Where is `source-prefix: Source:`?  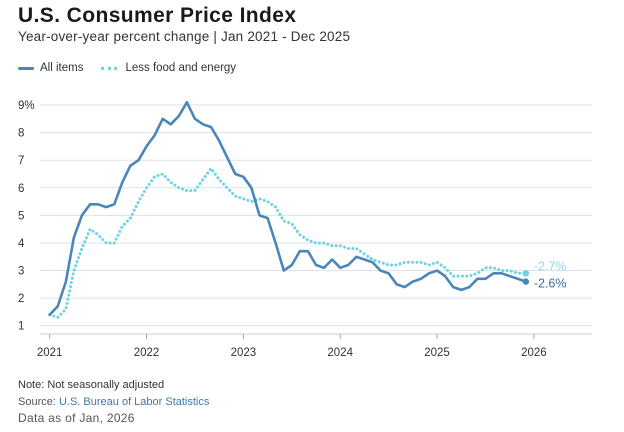 source-prefix: Source: is located at coordinates (38, 402).